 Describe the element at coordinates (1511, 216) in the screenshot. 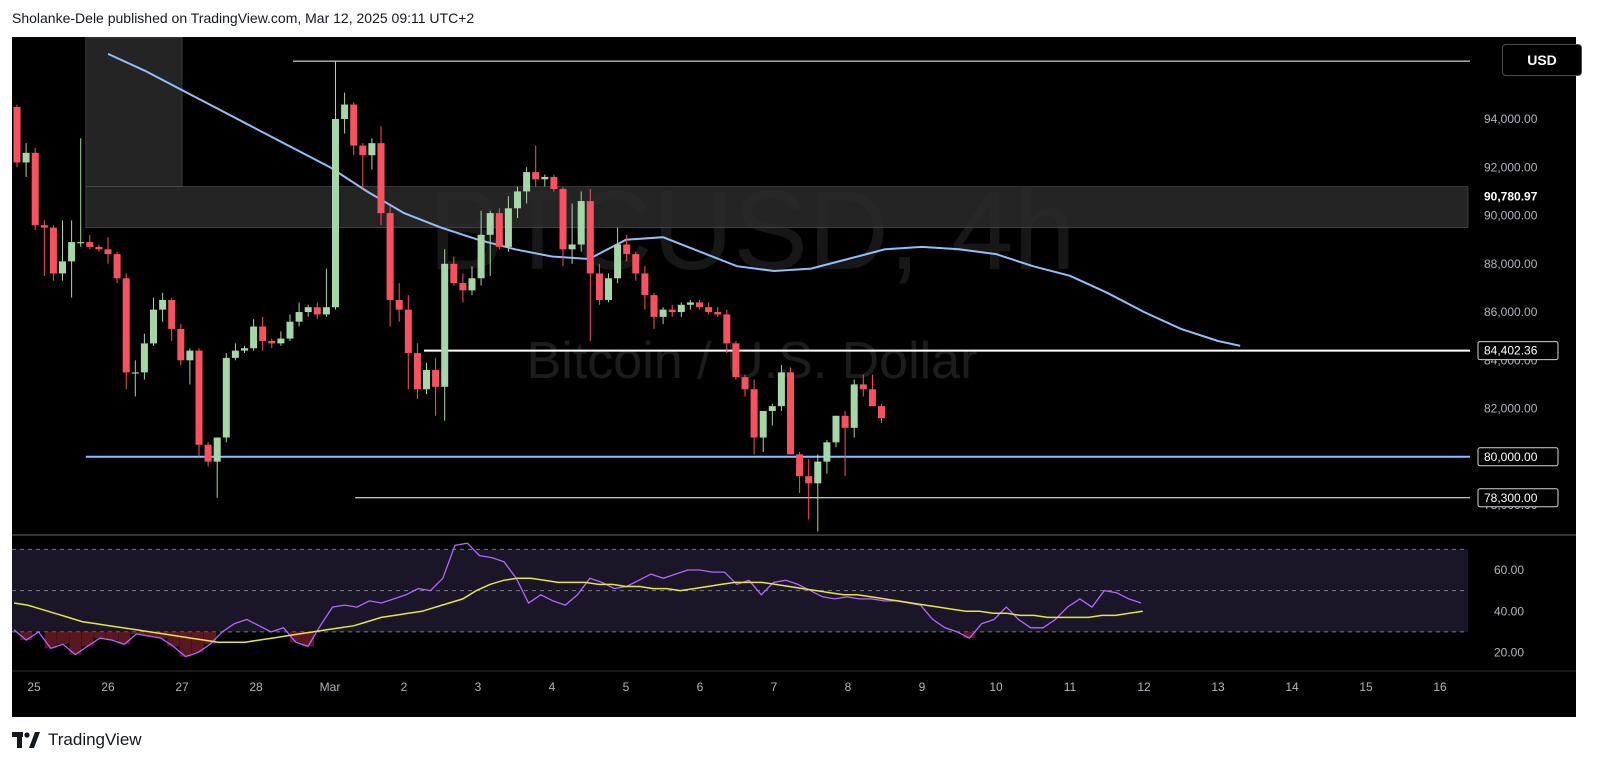

I see `price-tick-label: 90,000.00` at that location.